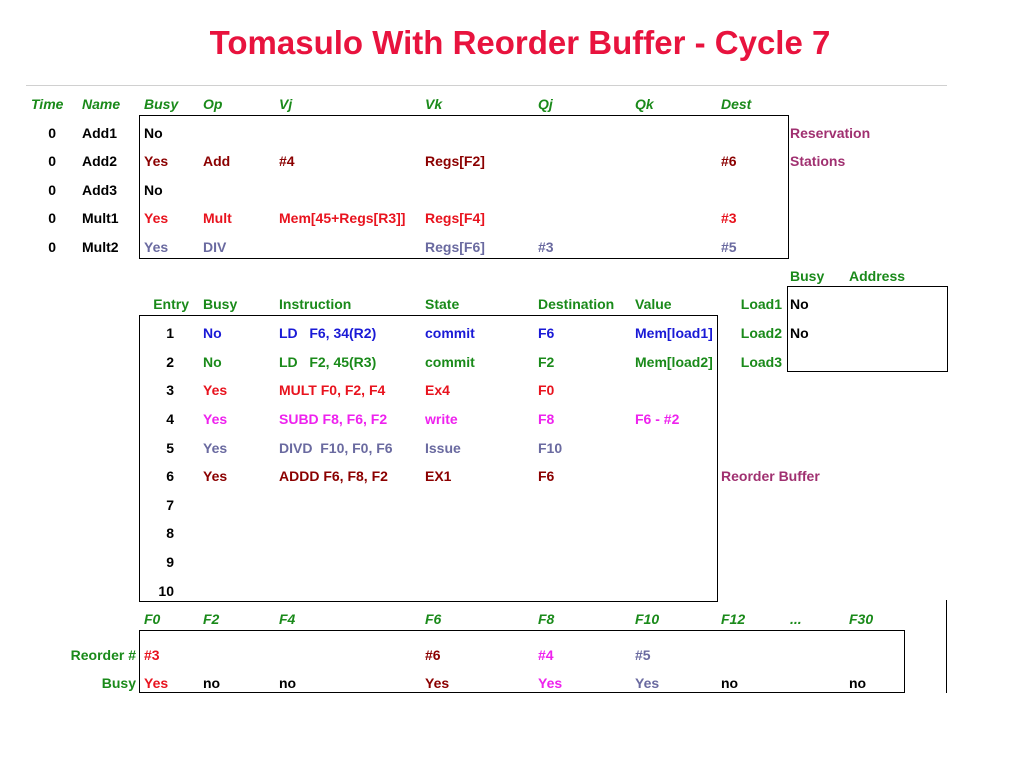  Describe the element at coordinates (342, 218) in the screenshot. I see `rs-vj: Mem[45+Regs[R3]]` at that location.